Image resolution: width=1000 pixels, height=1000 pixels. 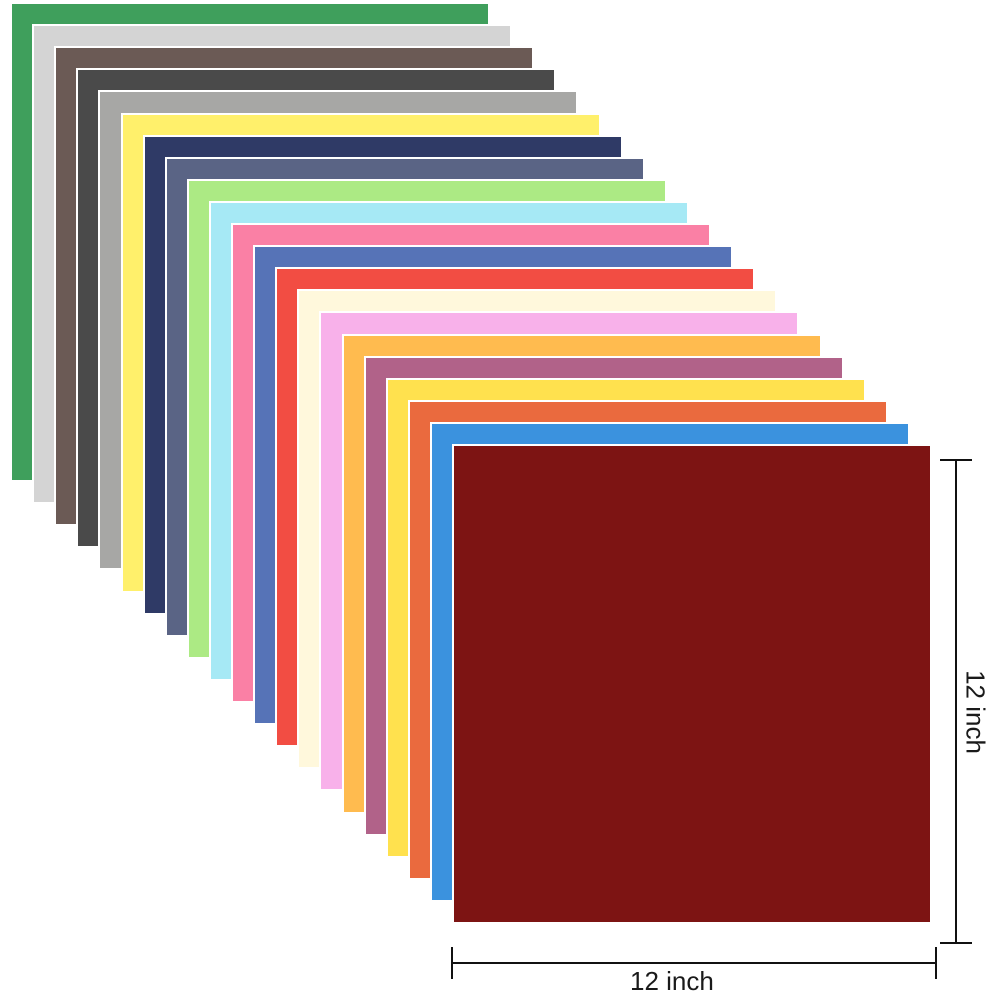 What do you see at coordinates (956, 460) in the screenshot?
I see `height-dimension-top-tick` at bounding box center [956, 460].